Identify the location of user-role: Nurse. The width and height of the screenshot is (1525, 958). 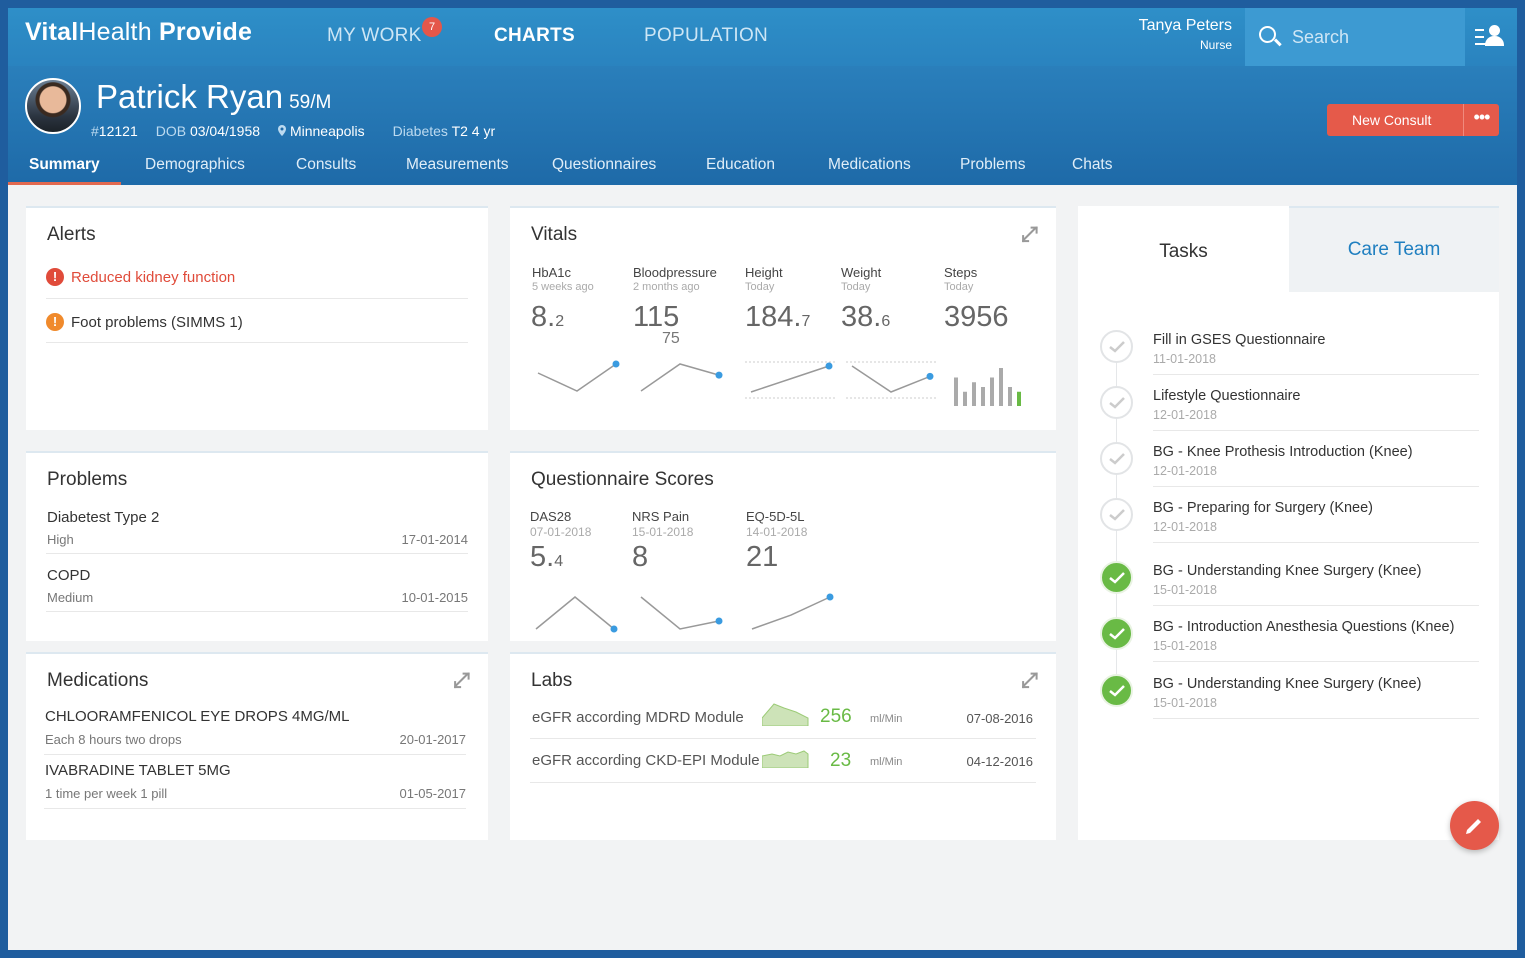
(1215, 45).